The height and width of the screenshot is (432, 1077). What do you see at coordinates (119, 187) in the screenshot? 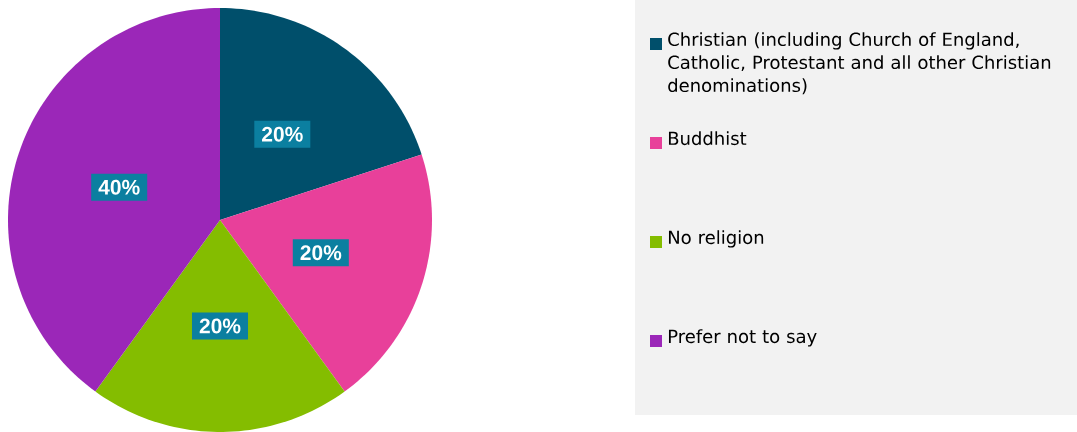
I see `data-label: 40%` at bounding box center [119, 187].